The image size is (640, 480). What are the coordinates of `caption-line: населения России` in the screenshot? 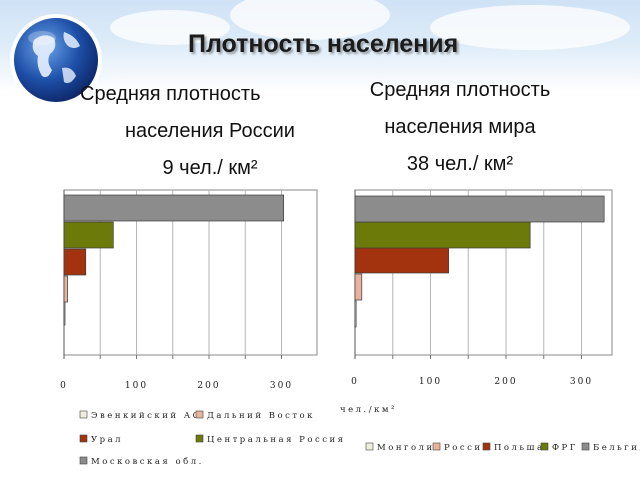 It's located at (210, 131).